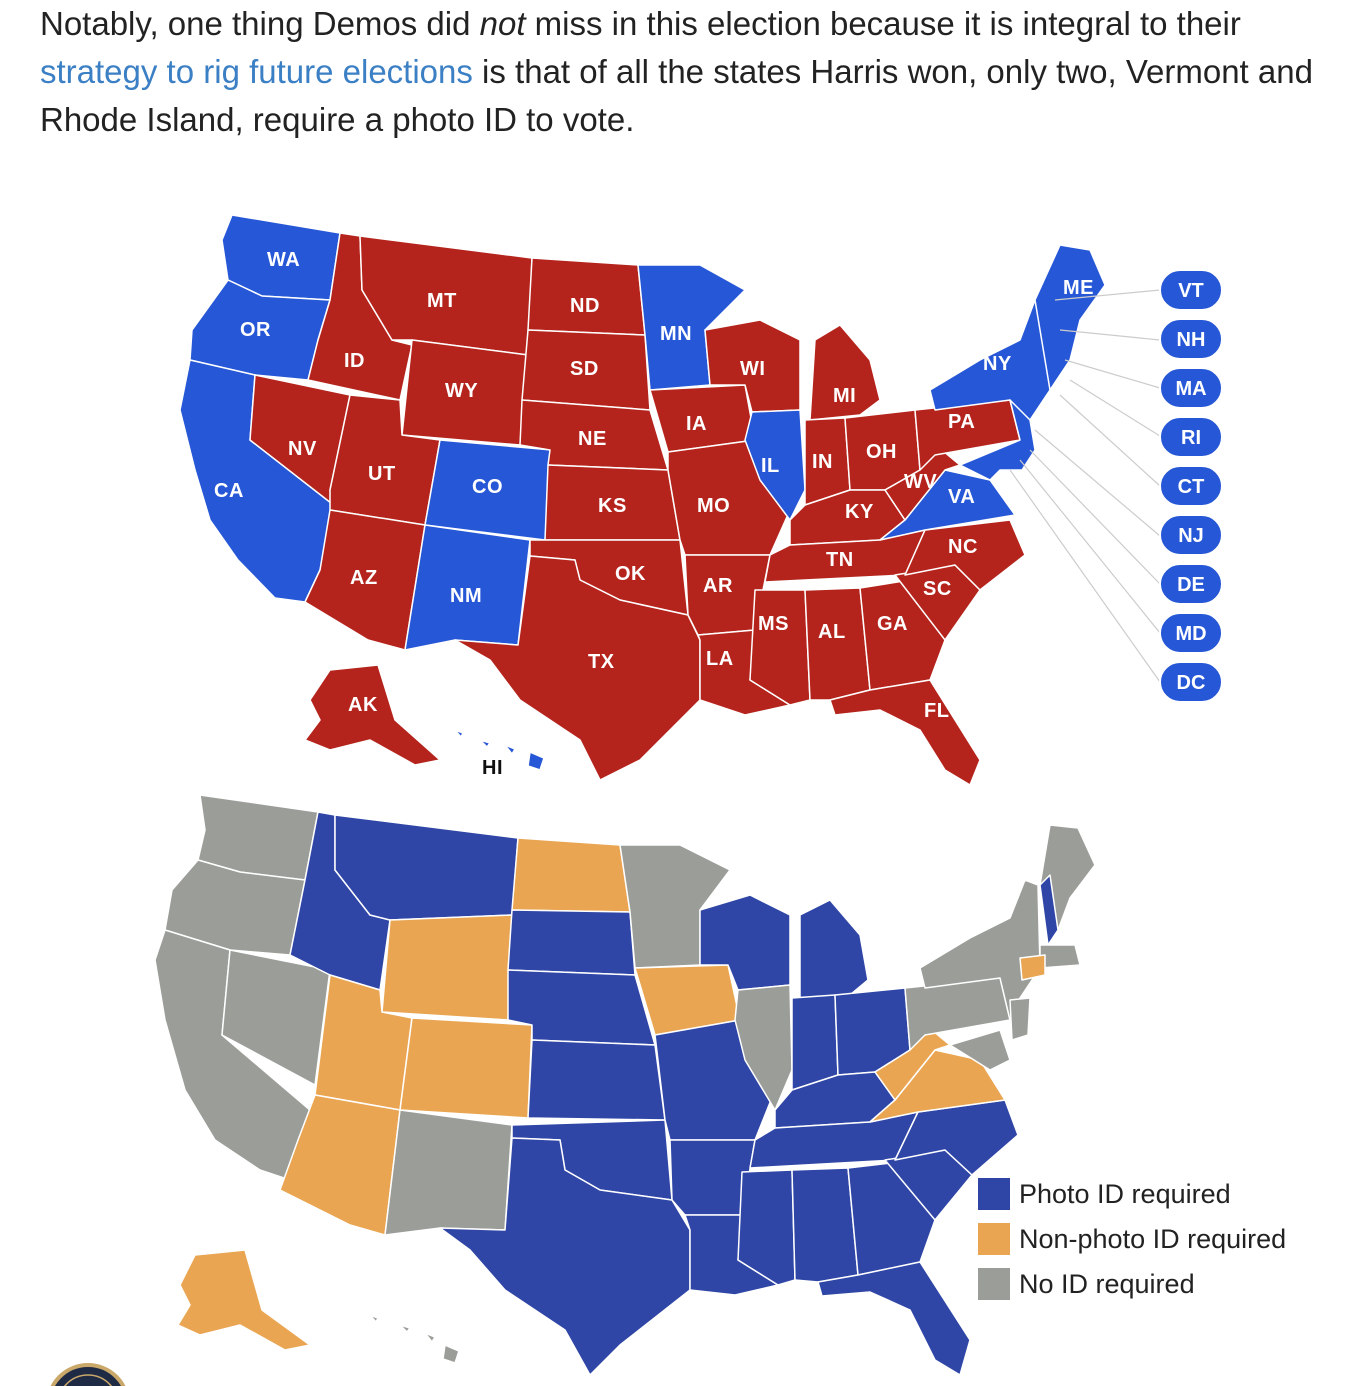 This screenshot has width=1354, height=1386. I want to click on pill-label-de: DE, so click(1191, 585).